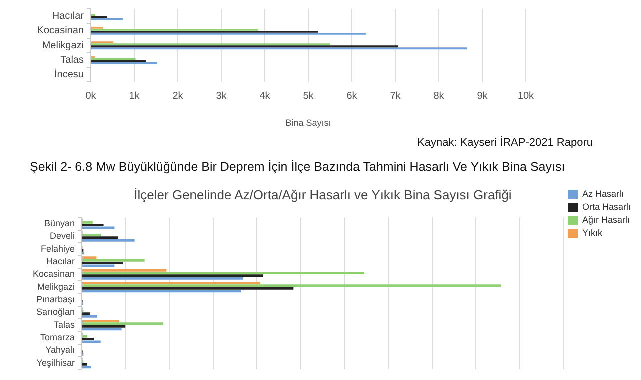 Image resolution: width=641 pixels, height=380 pixels. Describe the element at coordinates (309, 123) in the screenshot. I see `x-axis-title: Bina Sayısı` at that location.